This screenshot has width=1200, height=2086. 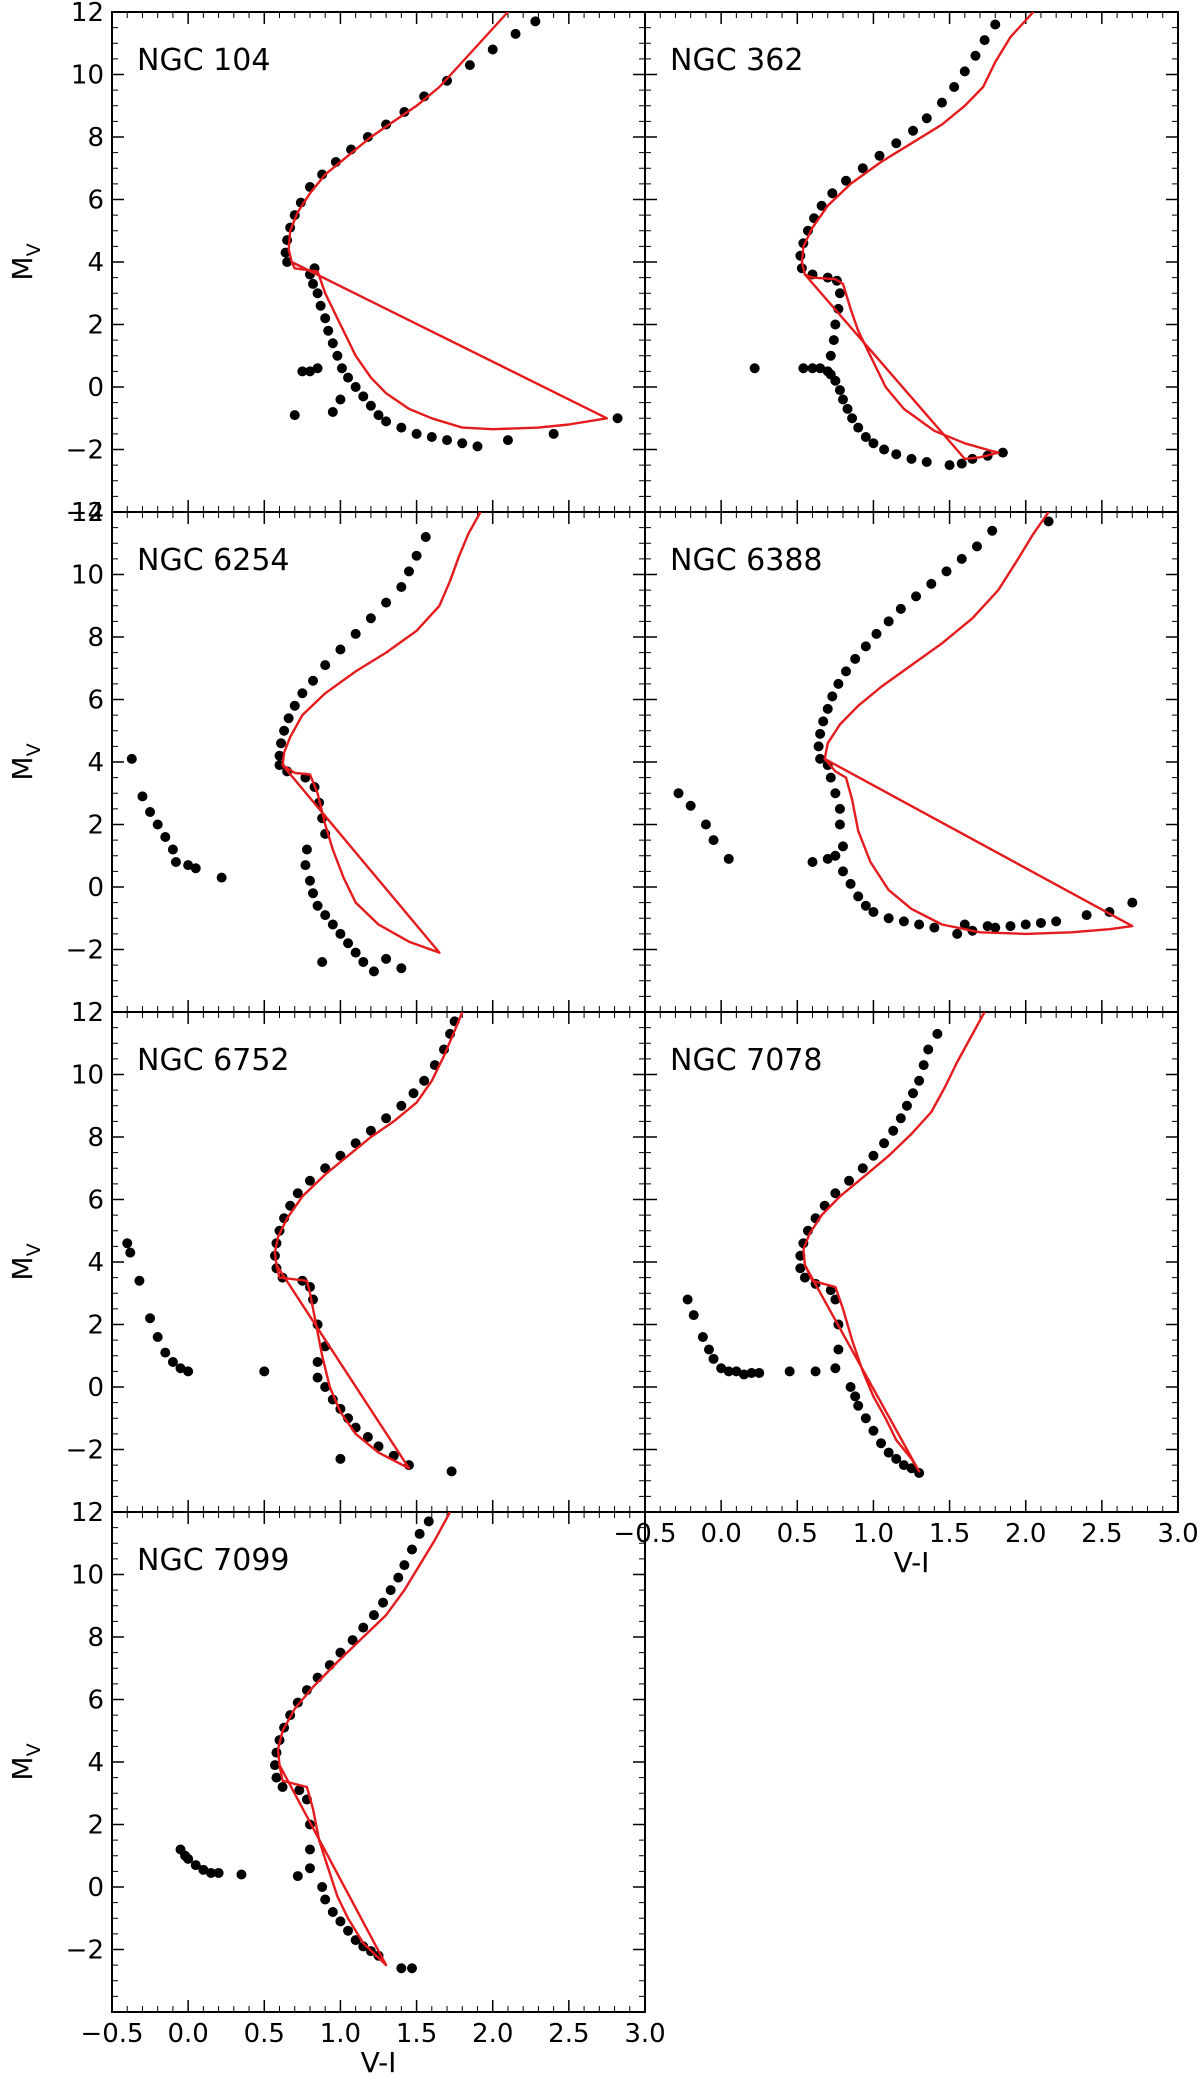 I want to click on y-tick-label: 0, so click(x=95, y=1388).